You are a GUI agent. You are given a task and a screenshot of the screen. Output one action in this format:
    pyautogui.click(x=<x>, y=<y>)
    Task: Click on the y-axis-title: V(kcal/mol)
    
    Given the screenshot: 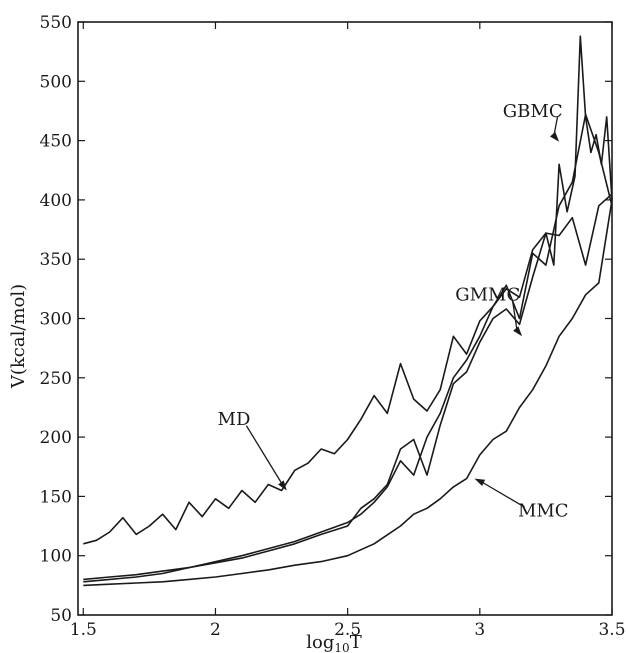 What is the action you would take?
    pyautogui.click(x=18, y=336)
    